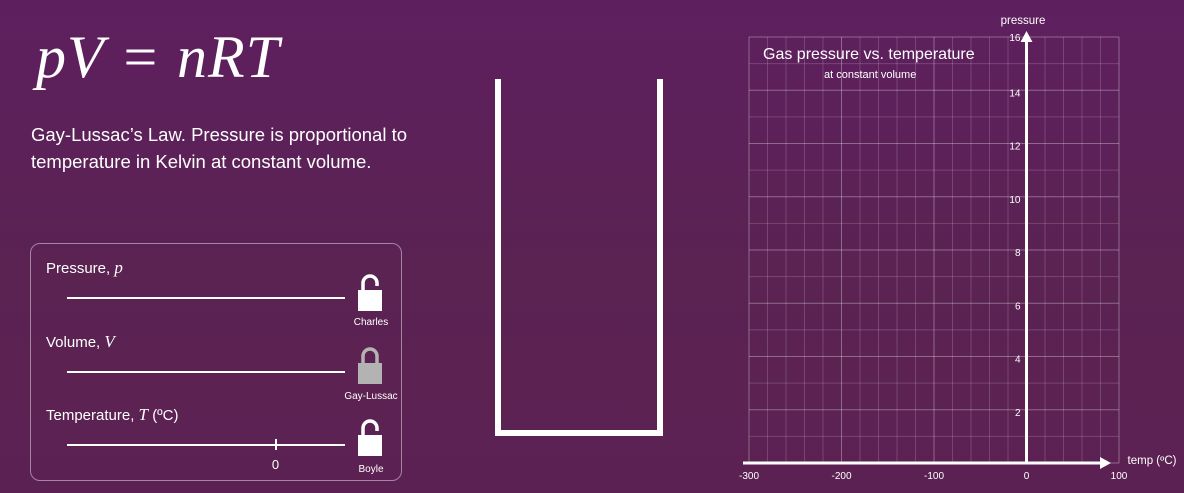 This screenshot has width=1184, height=493. I want to click on temperature-symbol: T, so click(143, 414).